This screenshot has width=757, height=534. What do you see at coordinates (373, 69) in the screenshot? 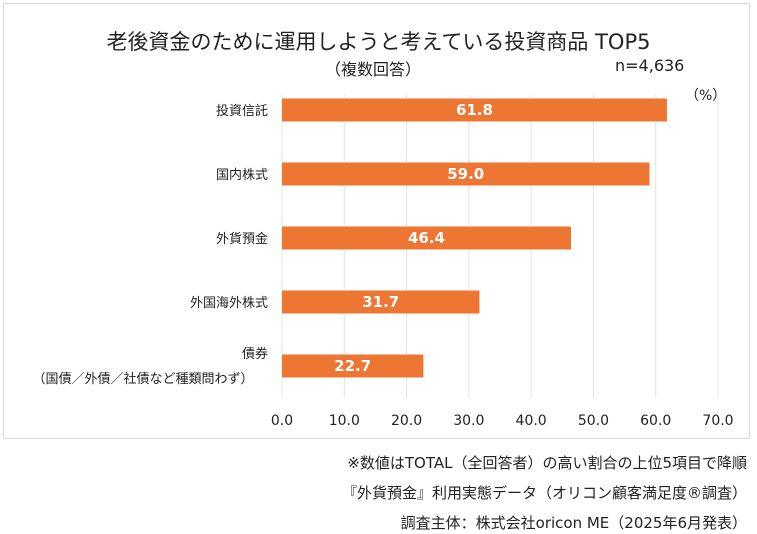
I see `chart-subtitle: （複数回答）` at bounding box center [373, 69].